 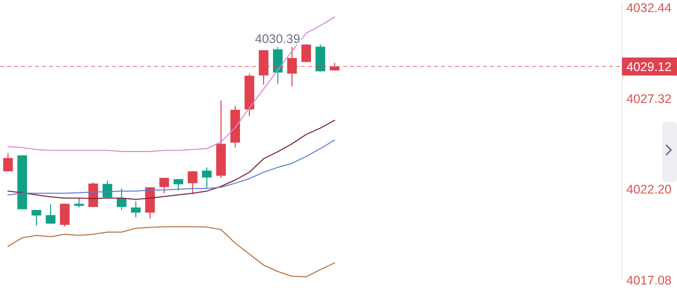 I want to click on ref-line-label: 4029.12, so click(x=649, y=67).